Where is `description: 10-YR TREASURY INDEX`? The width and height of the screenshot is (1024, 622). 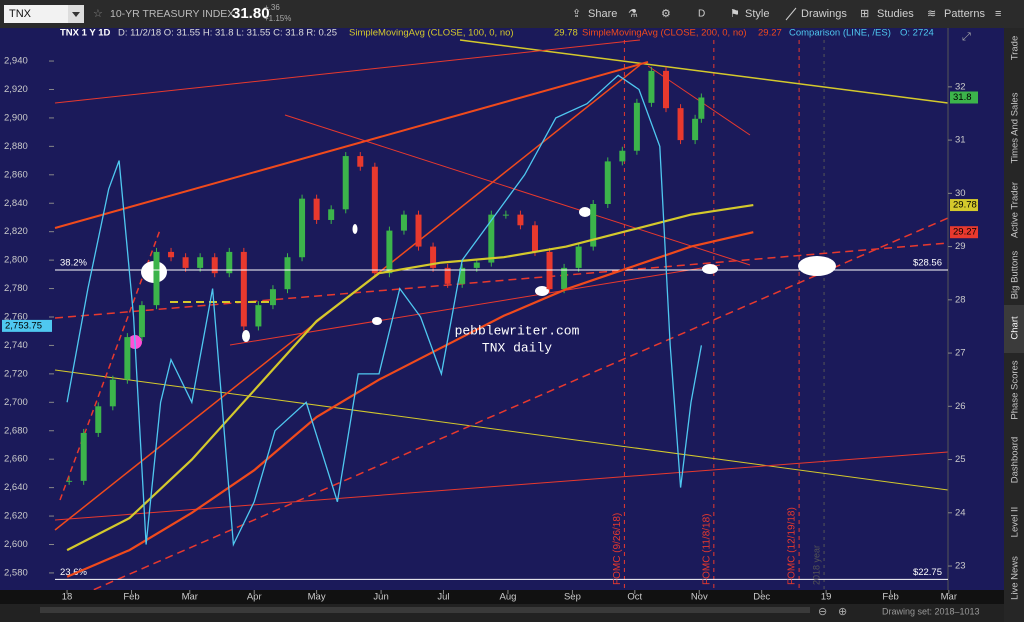
description: 10-YR TREASURY INDEX is located at coordinates (172, 14).